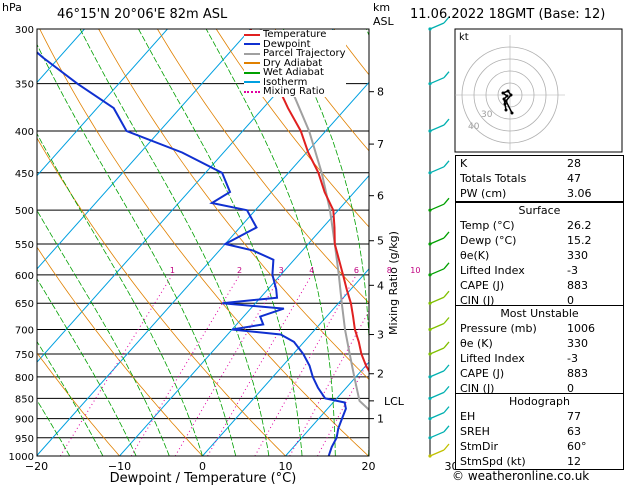 This screenshot has height=486, width=629. I want to click on mixing-ratio-label: 3, so click(281, 270).